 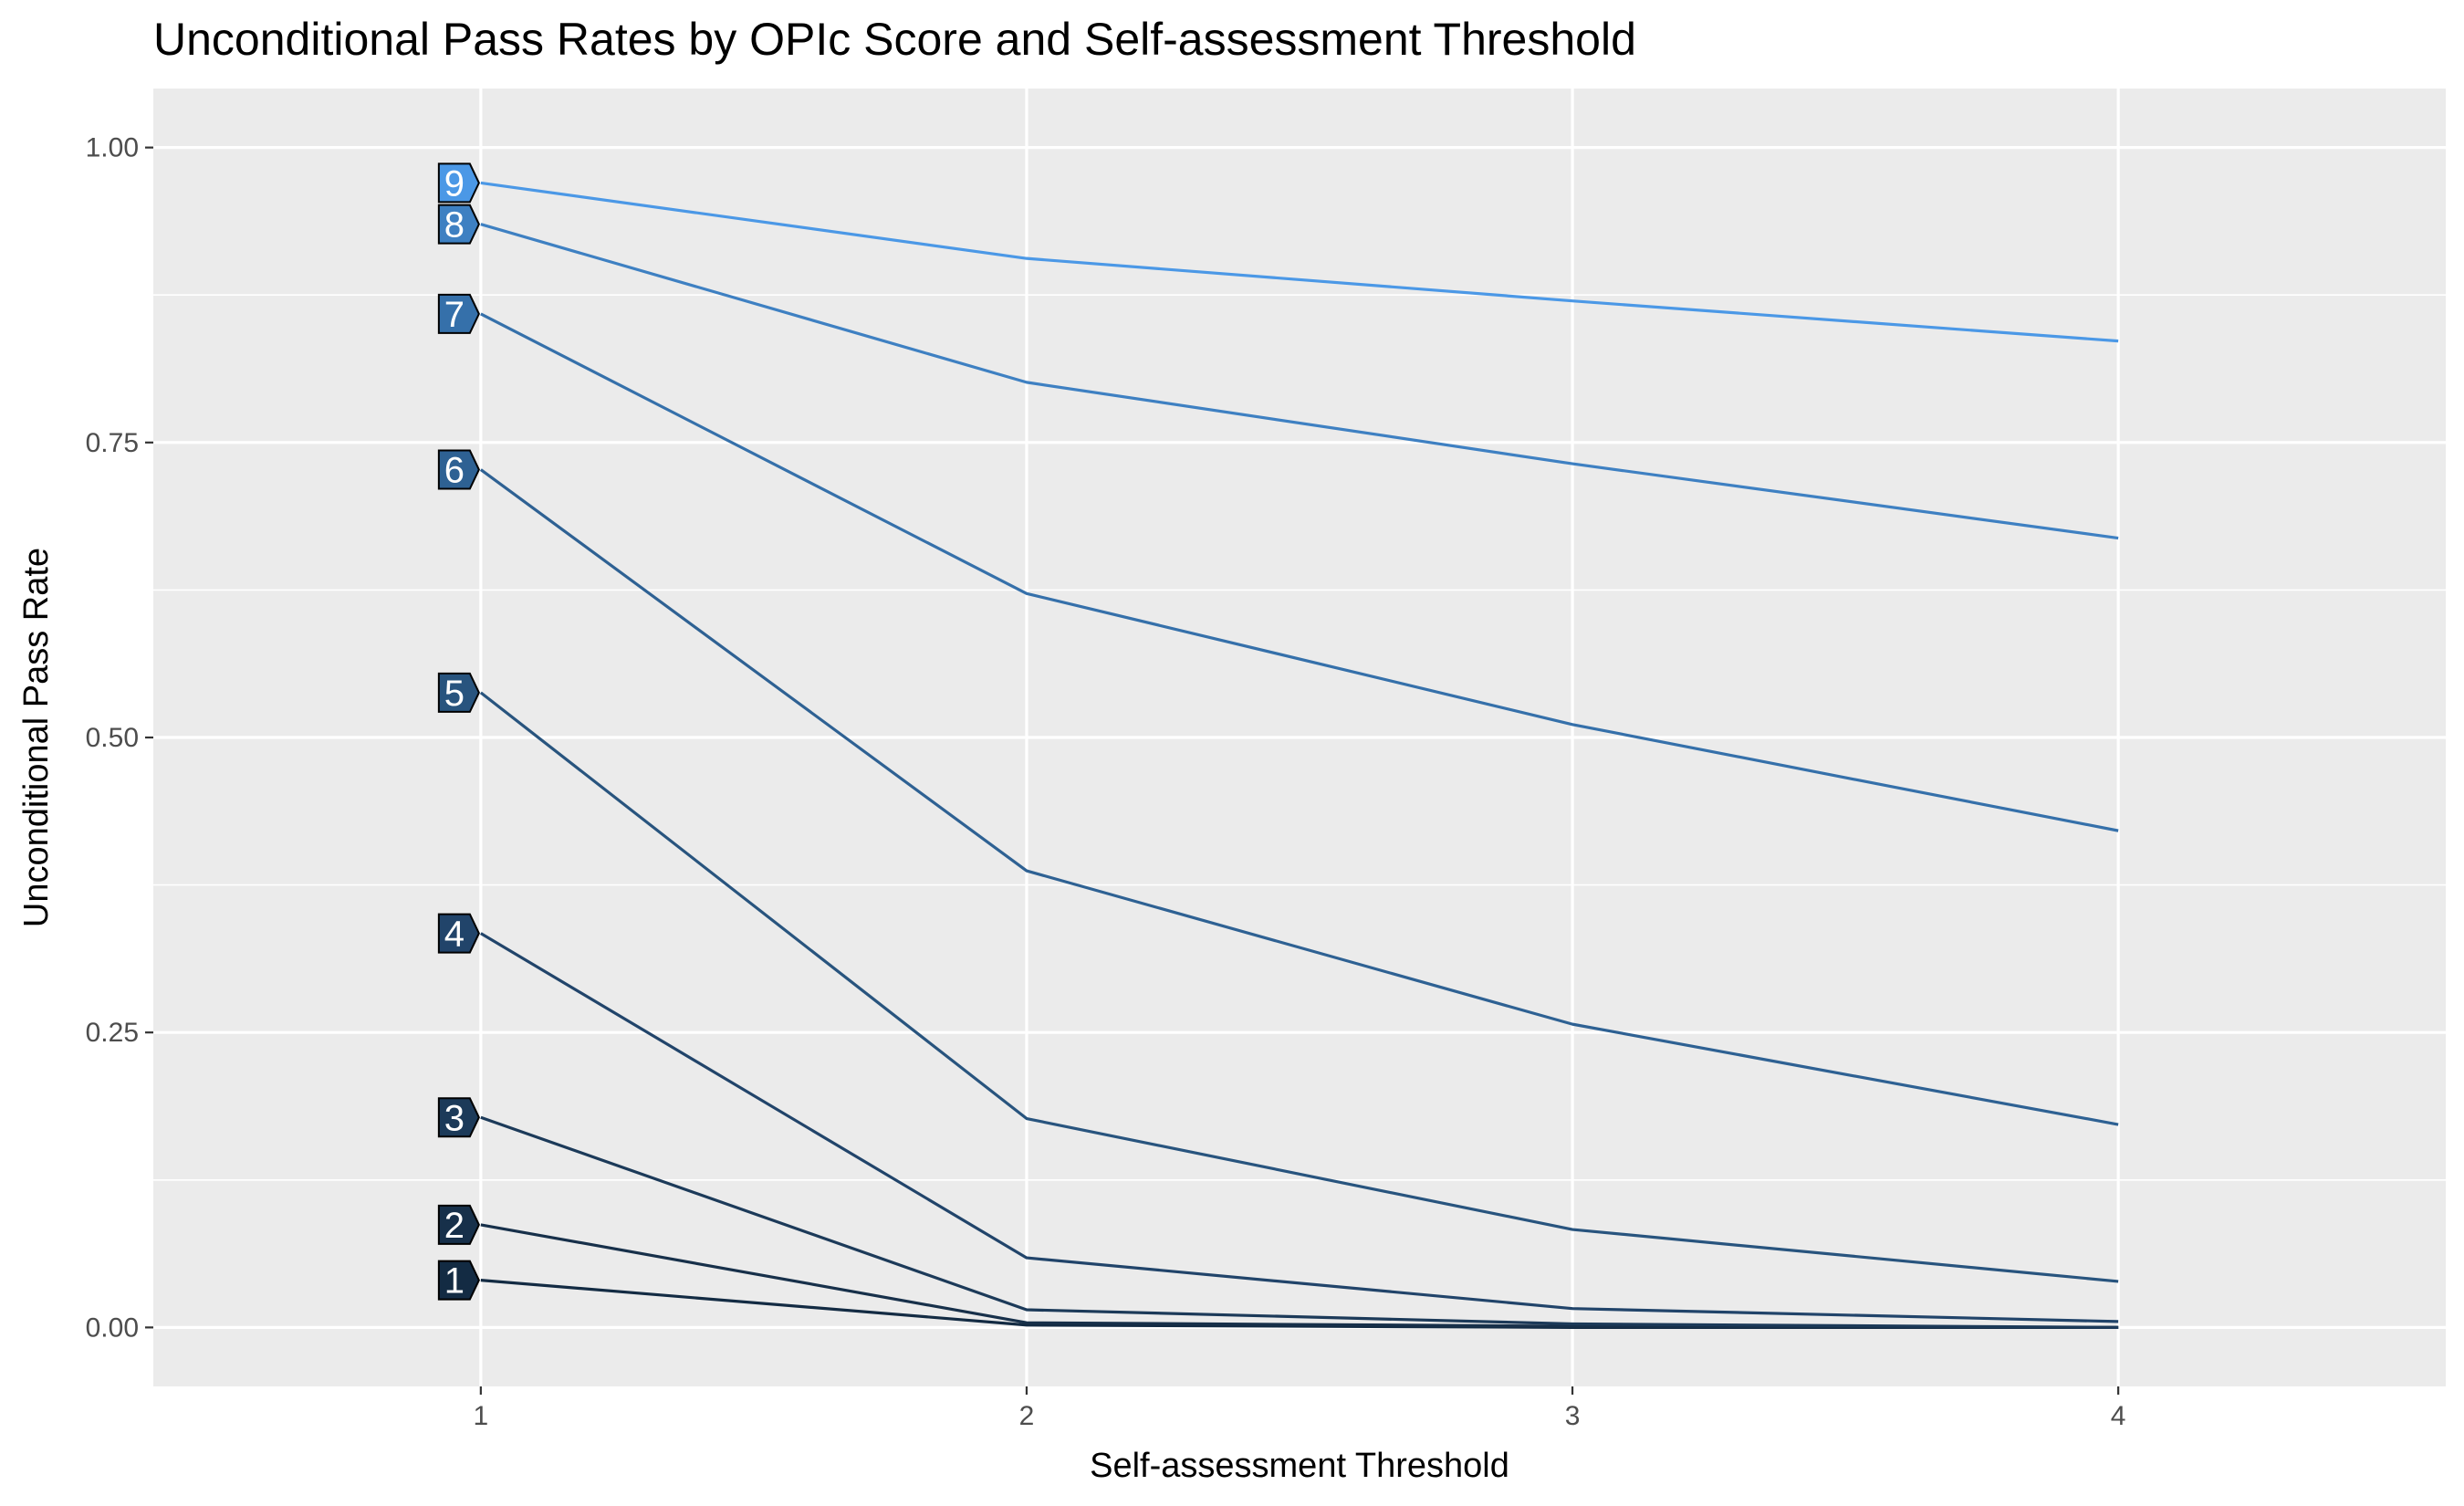 What do you see at coordinates (36, 737) in the screenshot?
I see `y-axis-title: Unconditional Pass Rate` at bounding box center [36, 737].